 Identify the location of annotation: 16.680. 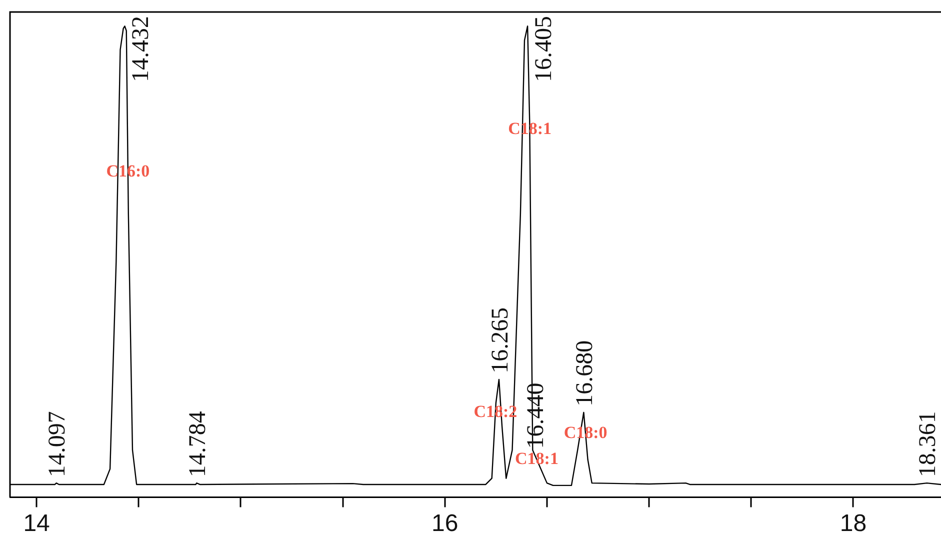
(585, 373).